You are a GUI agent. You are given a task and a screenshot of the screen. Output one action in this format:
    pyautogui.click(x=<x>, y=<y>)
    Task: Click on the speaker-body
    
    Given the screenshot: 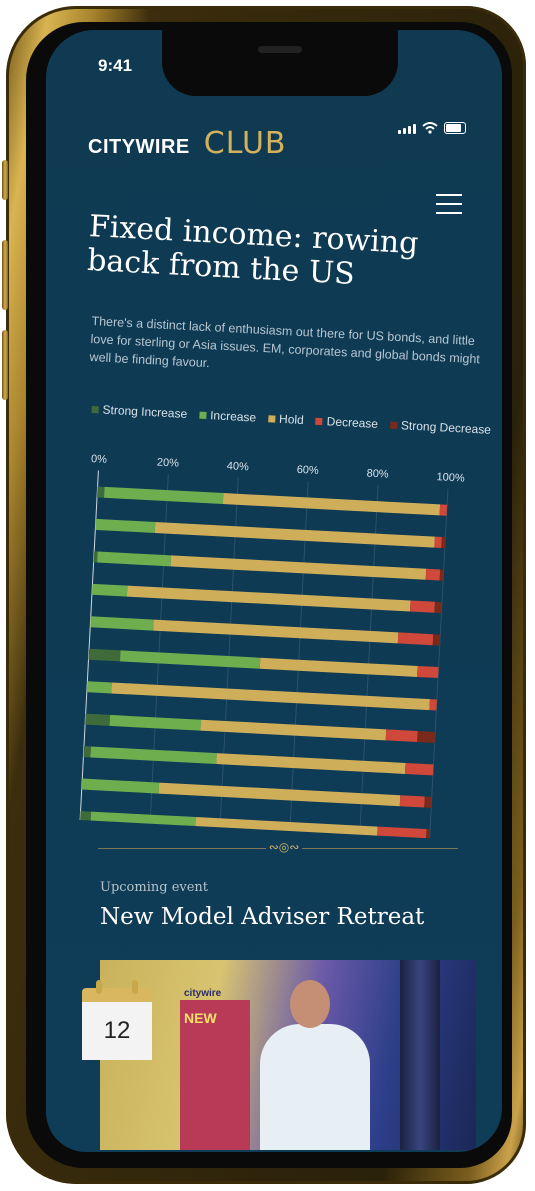 What is the action you would take?
    pyautogui.click(x=315, y=1087)
    